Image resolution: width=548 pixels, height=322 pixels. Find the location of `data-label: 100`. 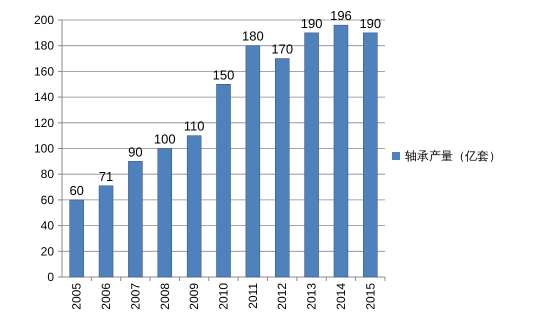

data-label: 100 is located at coordinates (165, 139).